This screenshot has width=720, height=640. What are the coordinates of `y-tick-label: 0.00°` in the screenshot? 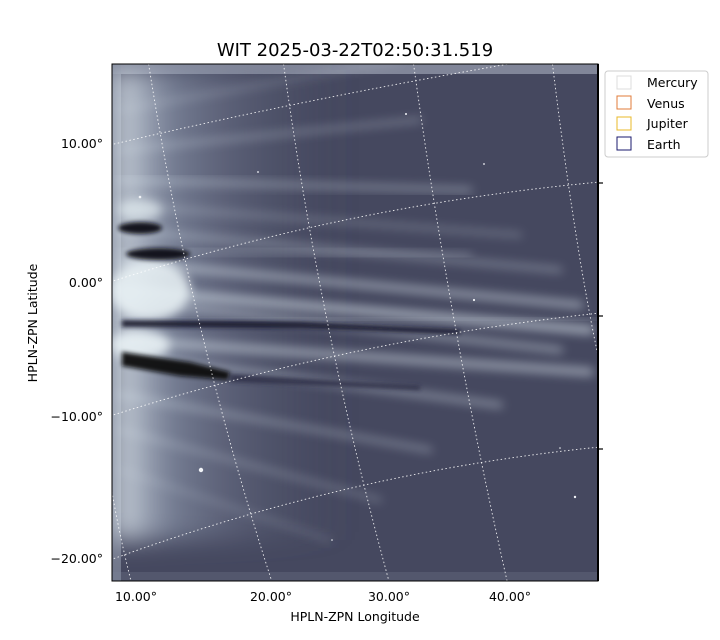 It's located at (86, 282).